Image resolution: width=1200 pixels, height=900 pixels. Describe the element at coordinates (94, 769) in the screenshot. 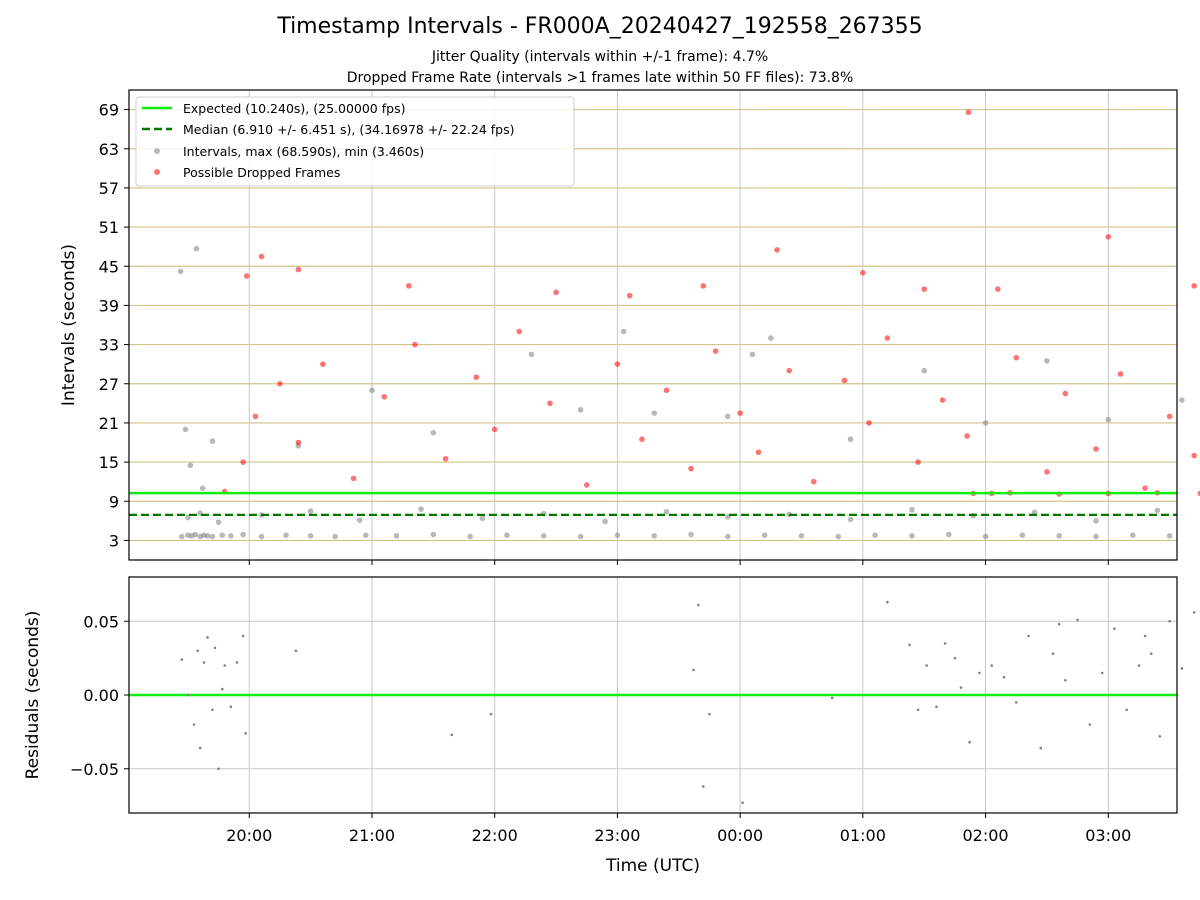

I see `bottom-y-tick-label: −0.05` at that location.